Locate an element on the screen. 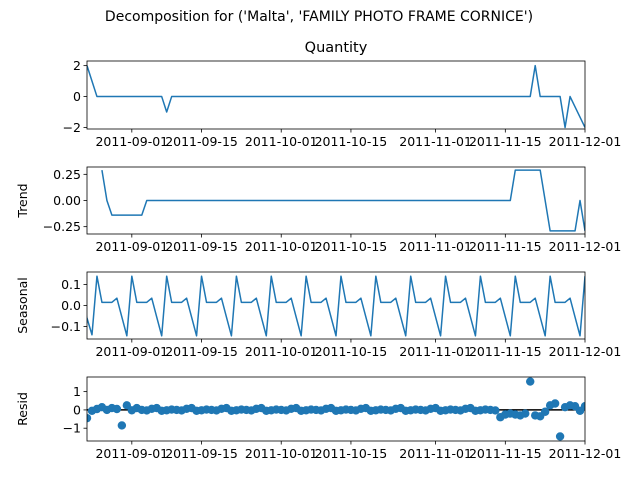 The height and width of the screenshot is (480, 640). y-tick-label: 0.00 is located at coordinates (67, 200).